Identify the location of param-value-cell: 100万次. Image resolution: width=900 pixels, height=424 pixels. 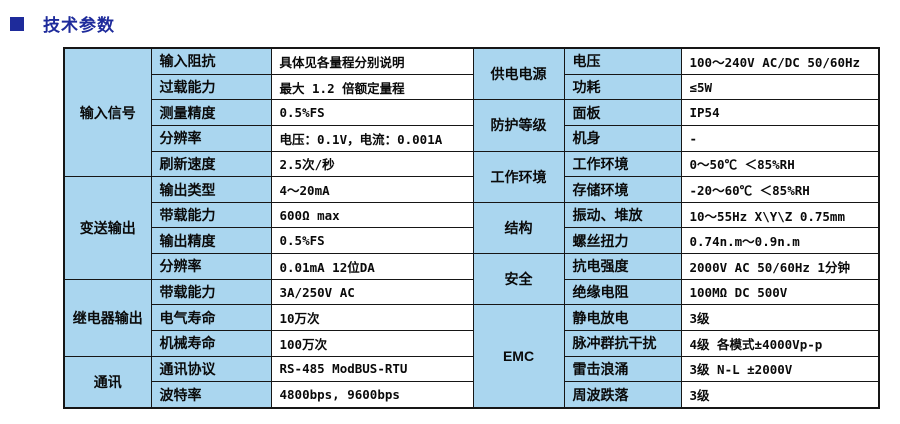
(372, 343).